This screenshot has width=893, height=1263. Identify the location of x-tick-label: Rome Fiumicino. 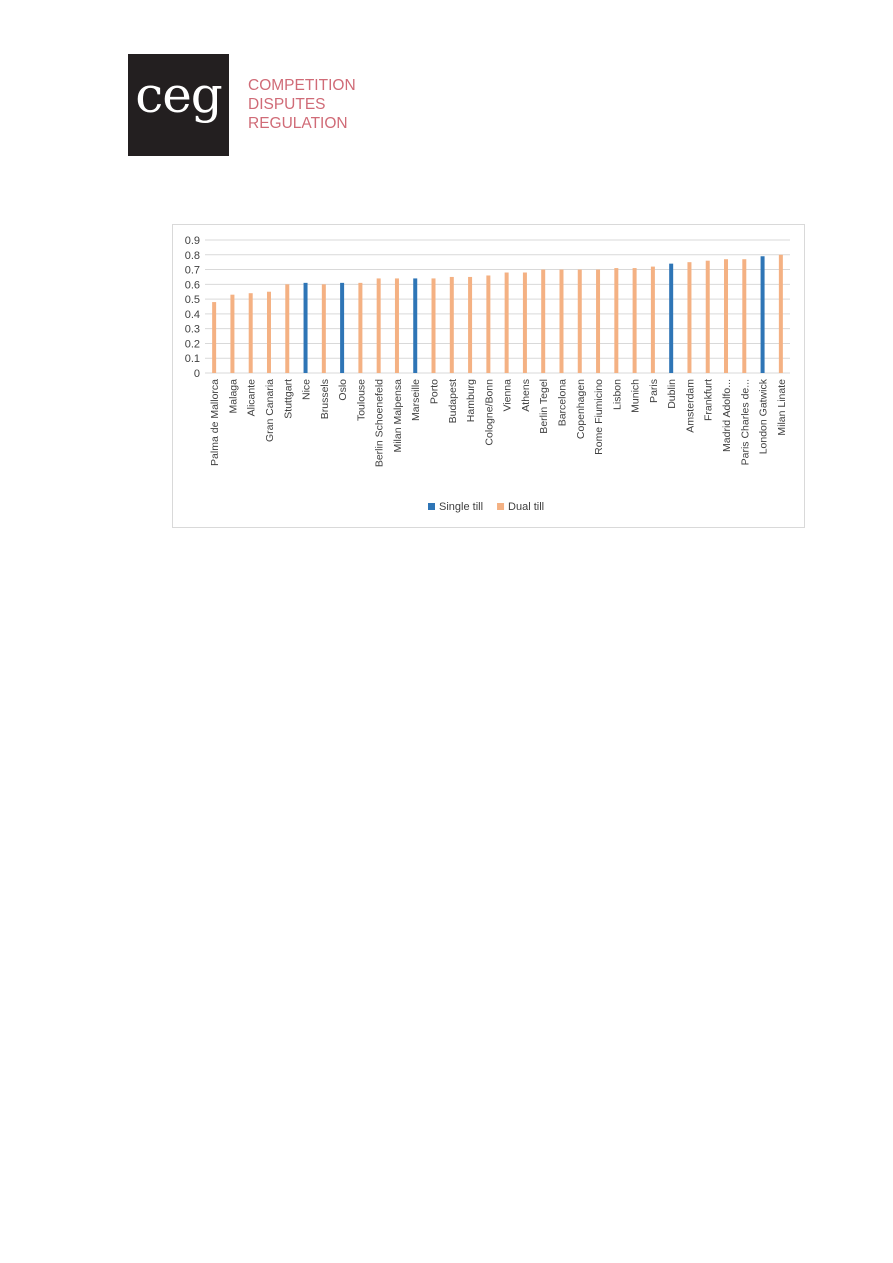
(599, 417).